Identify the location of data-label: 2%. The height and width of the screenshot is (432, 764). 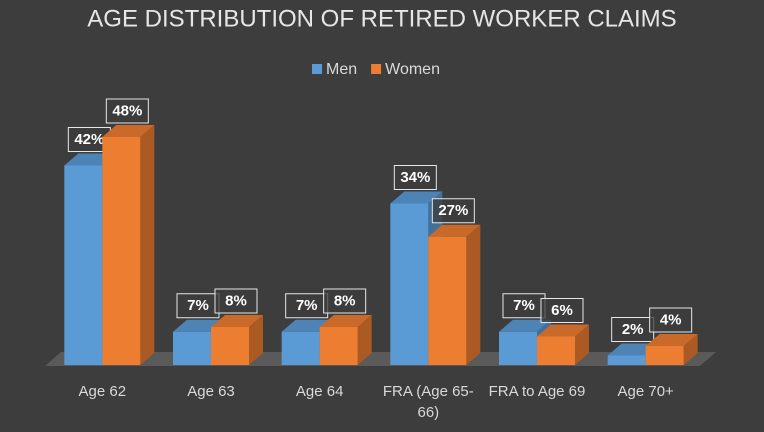
(633, 329).